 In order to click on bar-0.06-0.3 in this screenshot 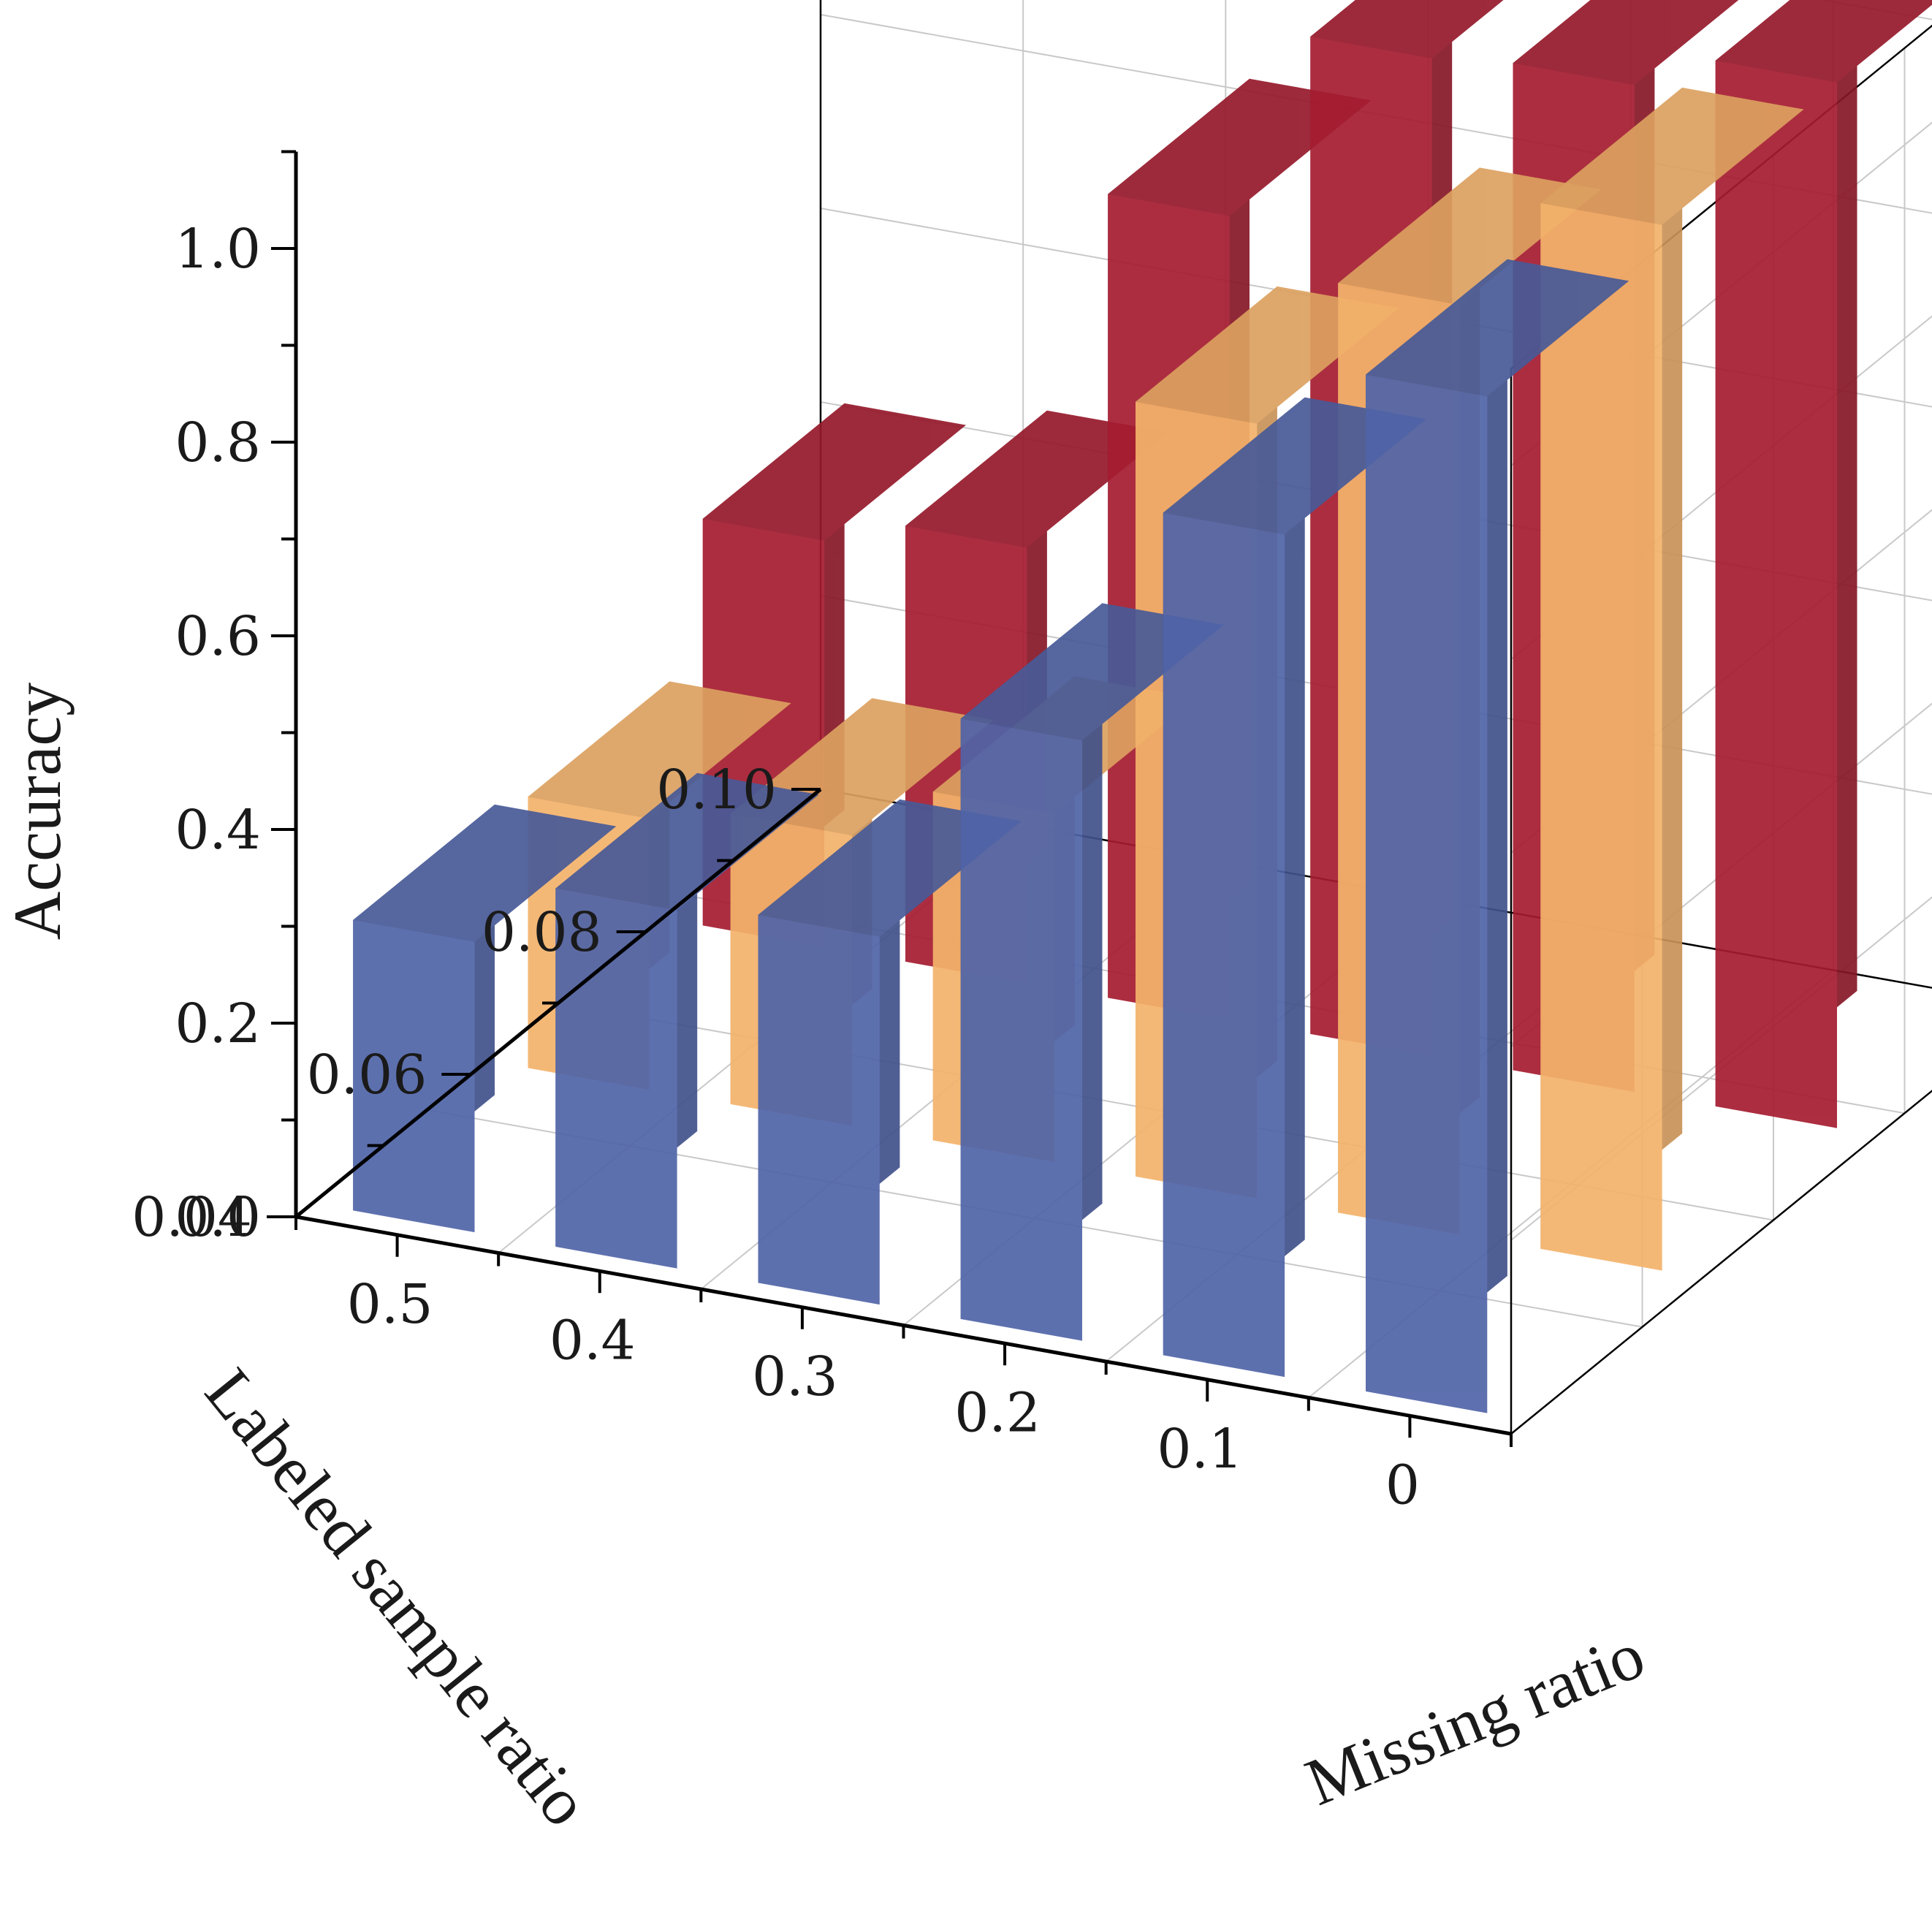, I will do `click(890, 1052)`.